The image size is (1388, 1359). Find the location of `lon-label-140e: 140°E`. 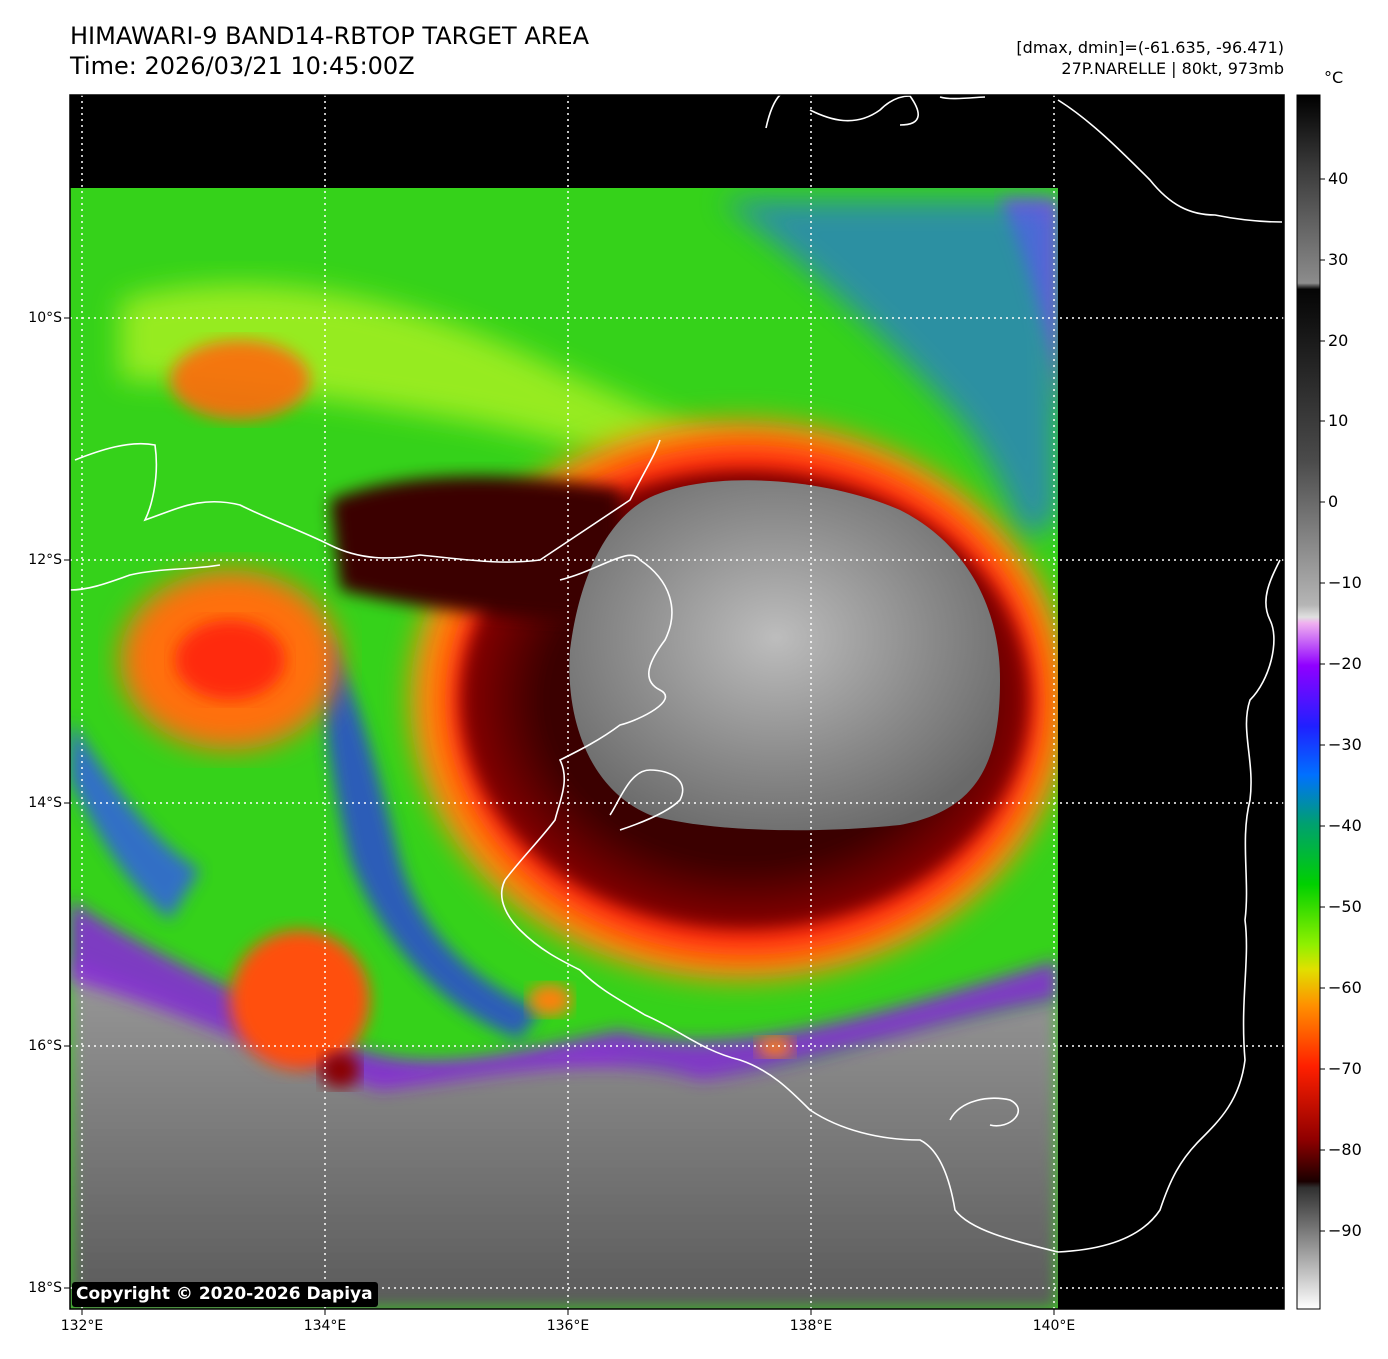

lon-label-140e: 140°E is located at coordinates (1054, 1326).